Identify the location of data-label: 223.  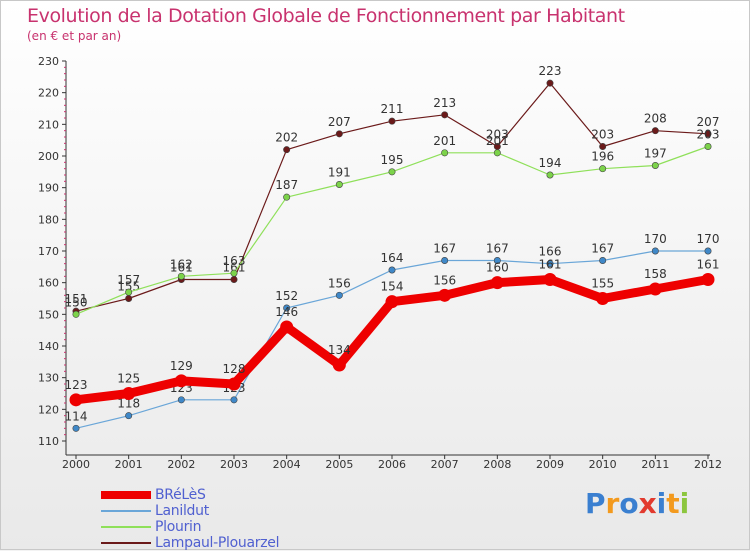
(550, 71).